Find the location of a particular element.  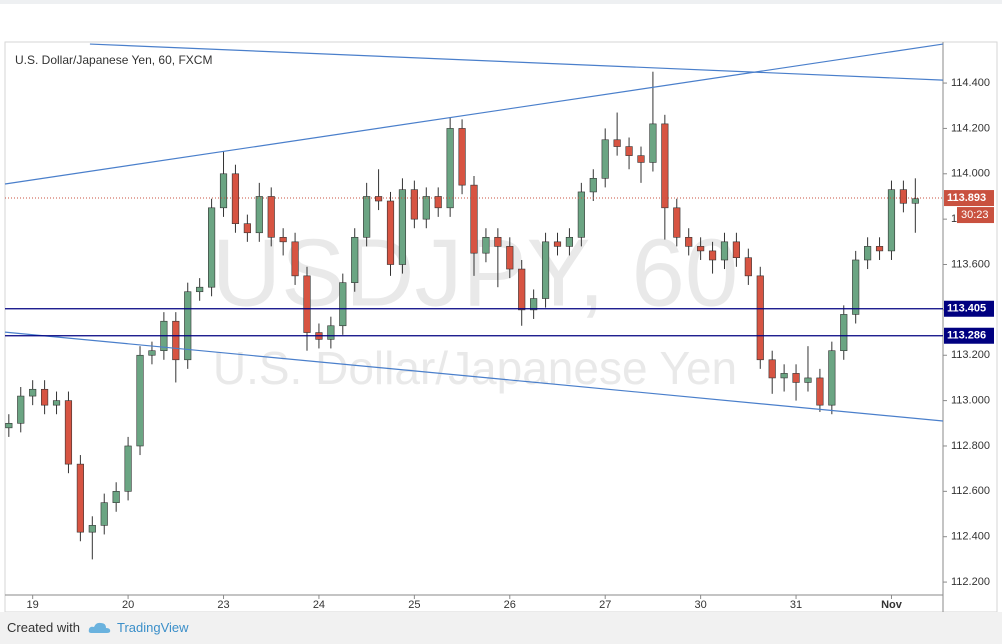

y-tick-label: 114.400 is located at coordinates (970, 83).